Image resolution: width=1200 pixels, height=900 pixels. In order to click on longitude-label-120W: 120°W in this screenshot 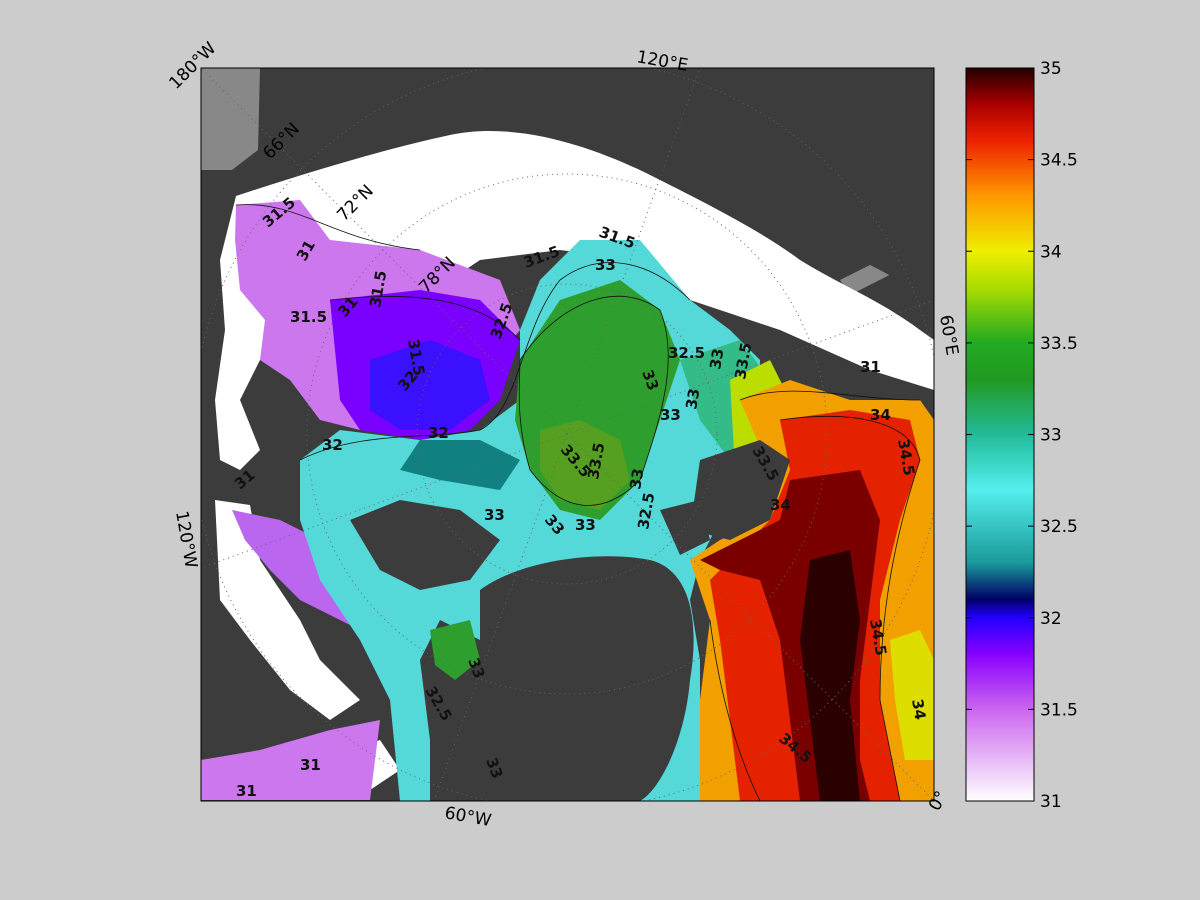, I will do `click(186, 539)`.